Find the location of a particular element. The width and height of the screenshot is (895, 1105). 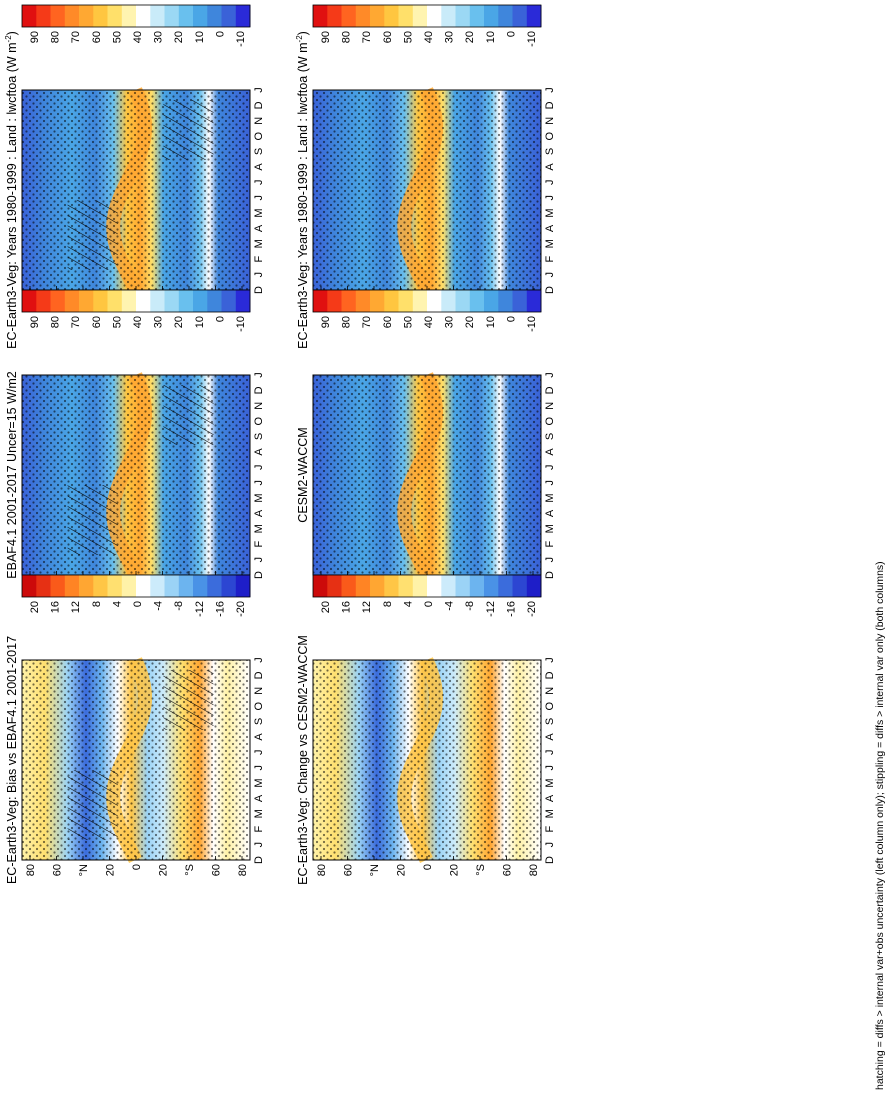

colorbar-tick-label: -12 is located at coordinates (200, 609).